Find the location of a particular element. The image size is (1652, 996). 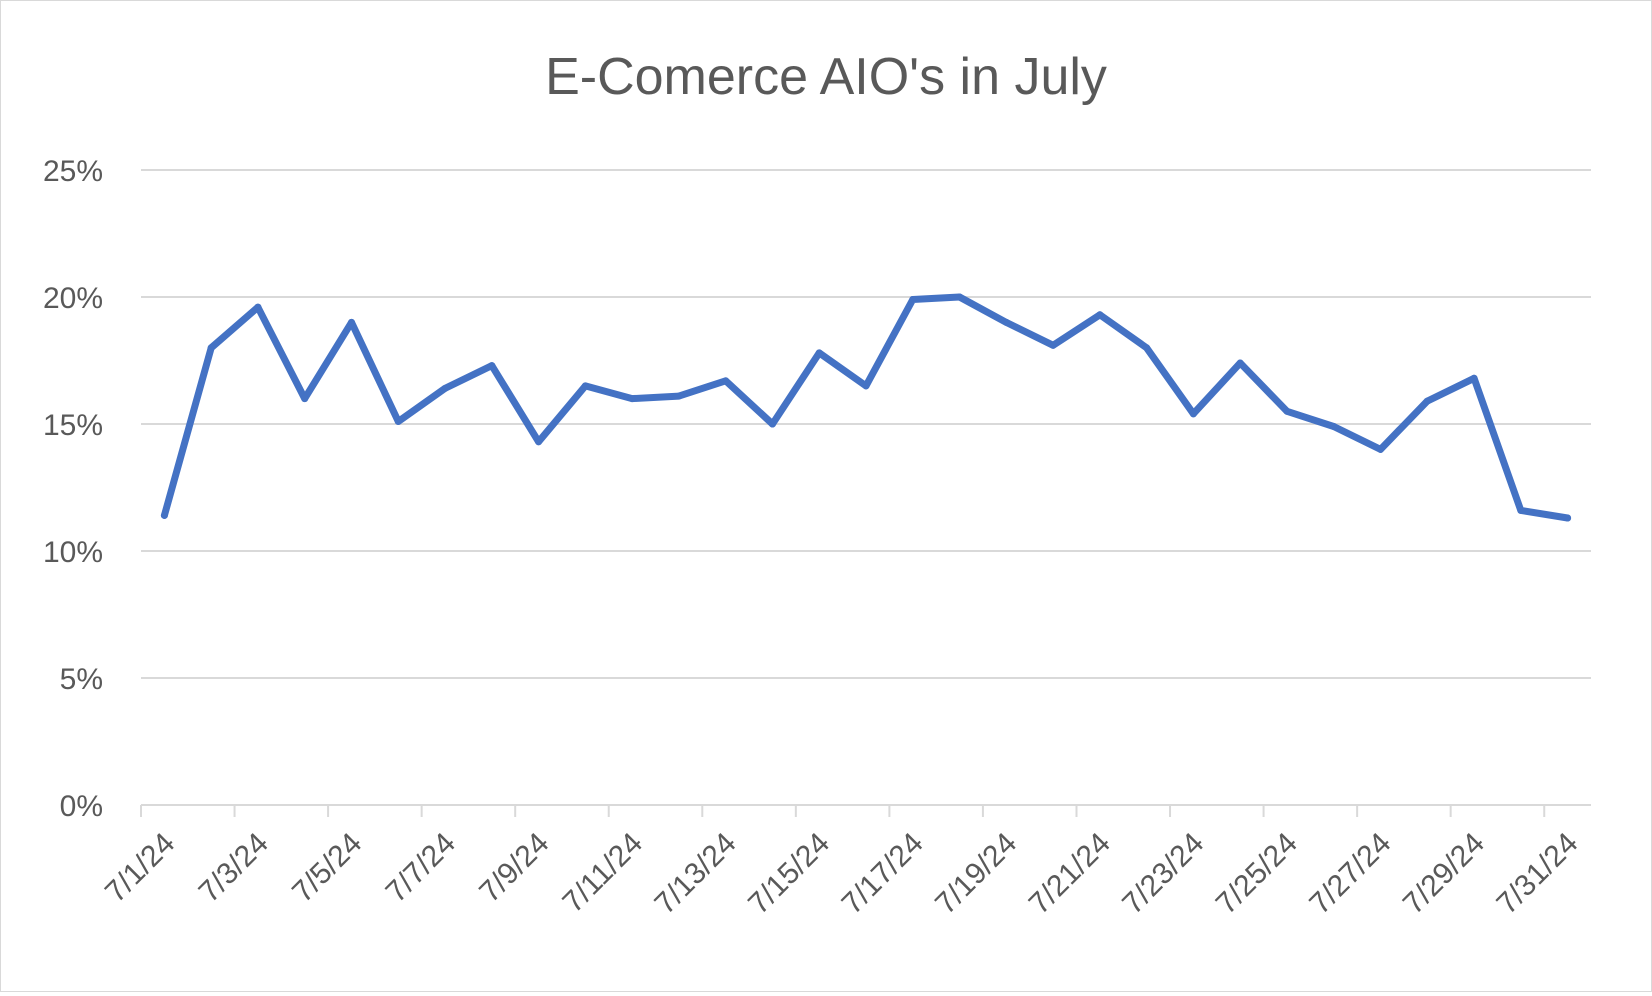

x-tick-label: 7/21/24 is located at coordinates (1070, 874).